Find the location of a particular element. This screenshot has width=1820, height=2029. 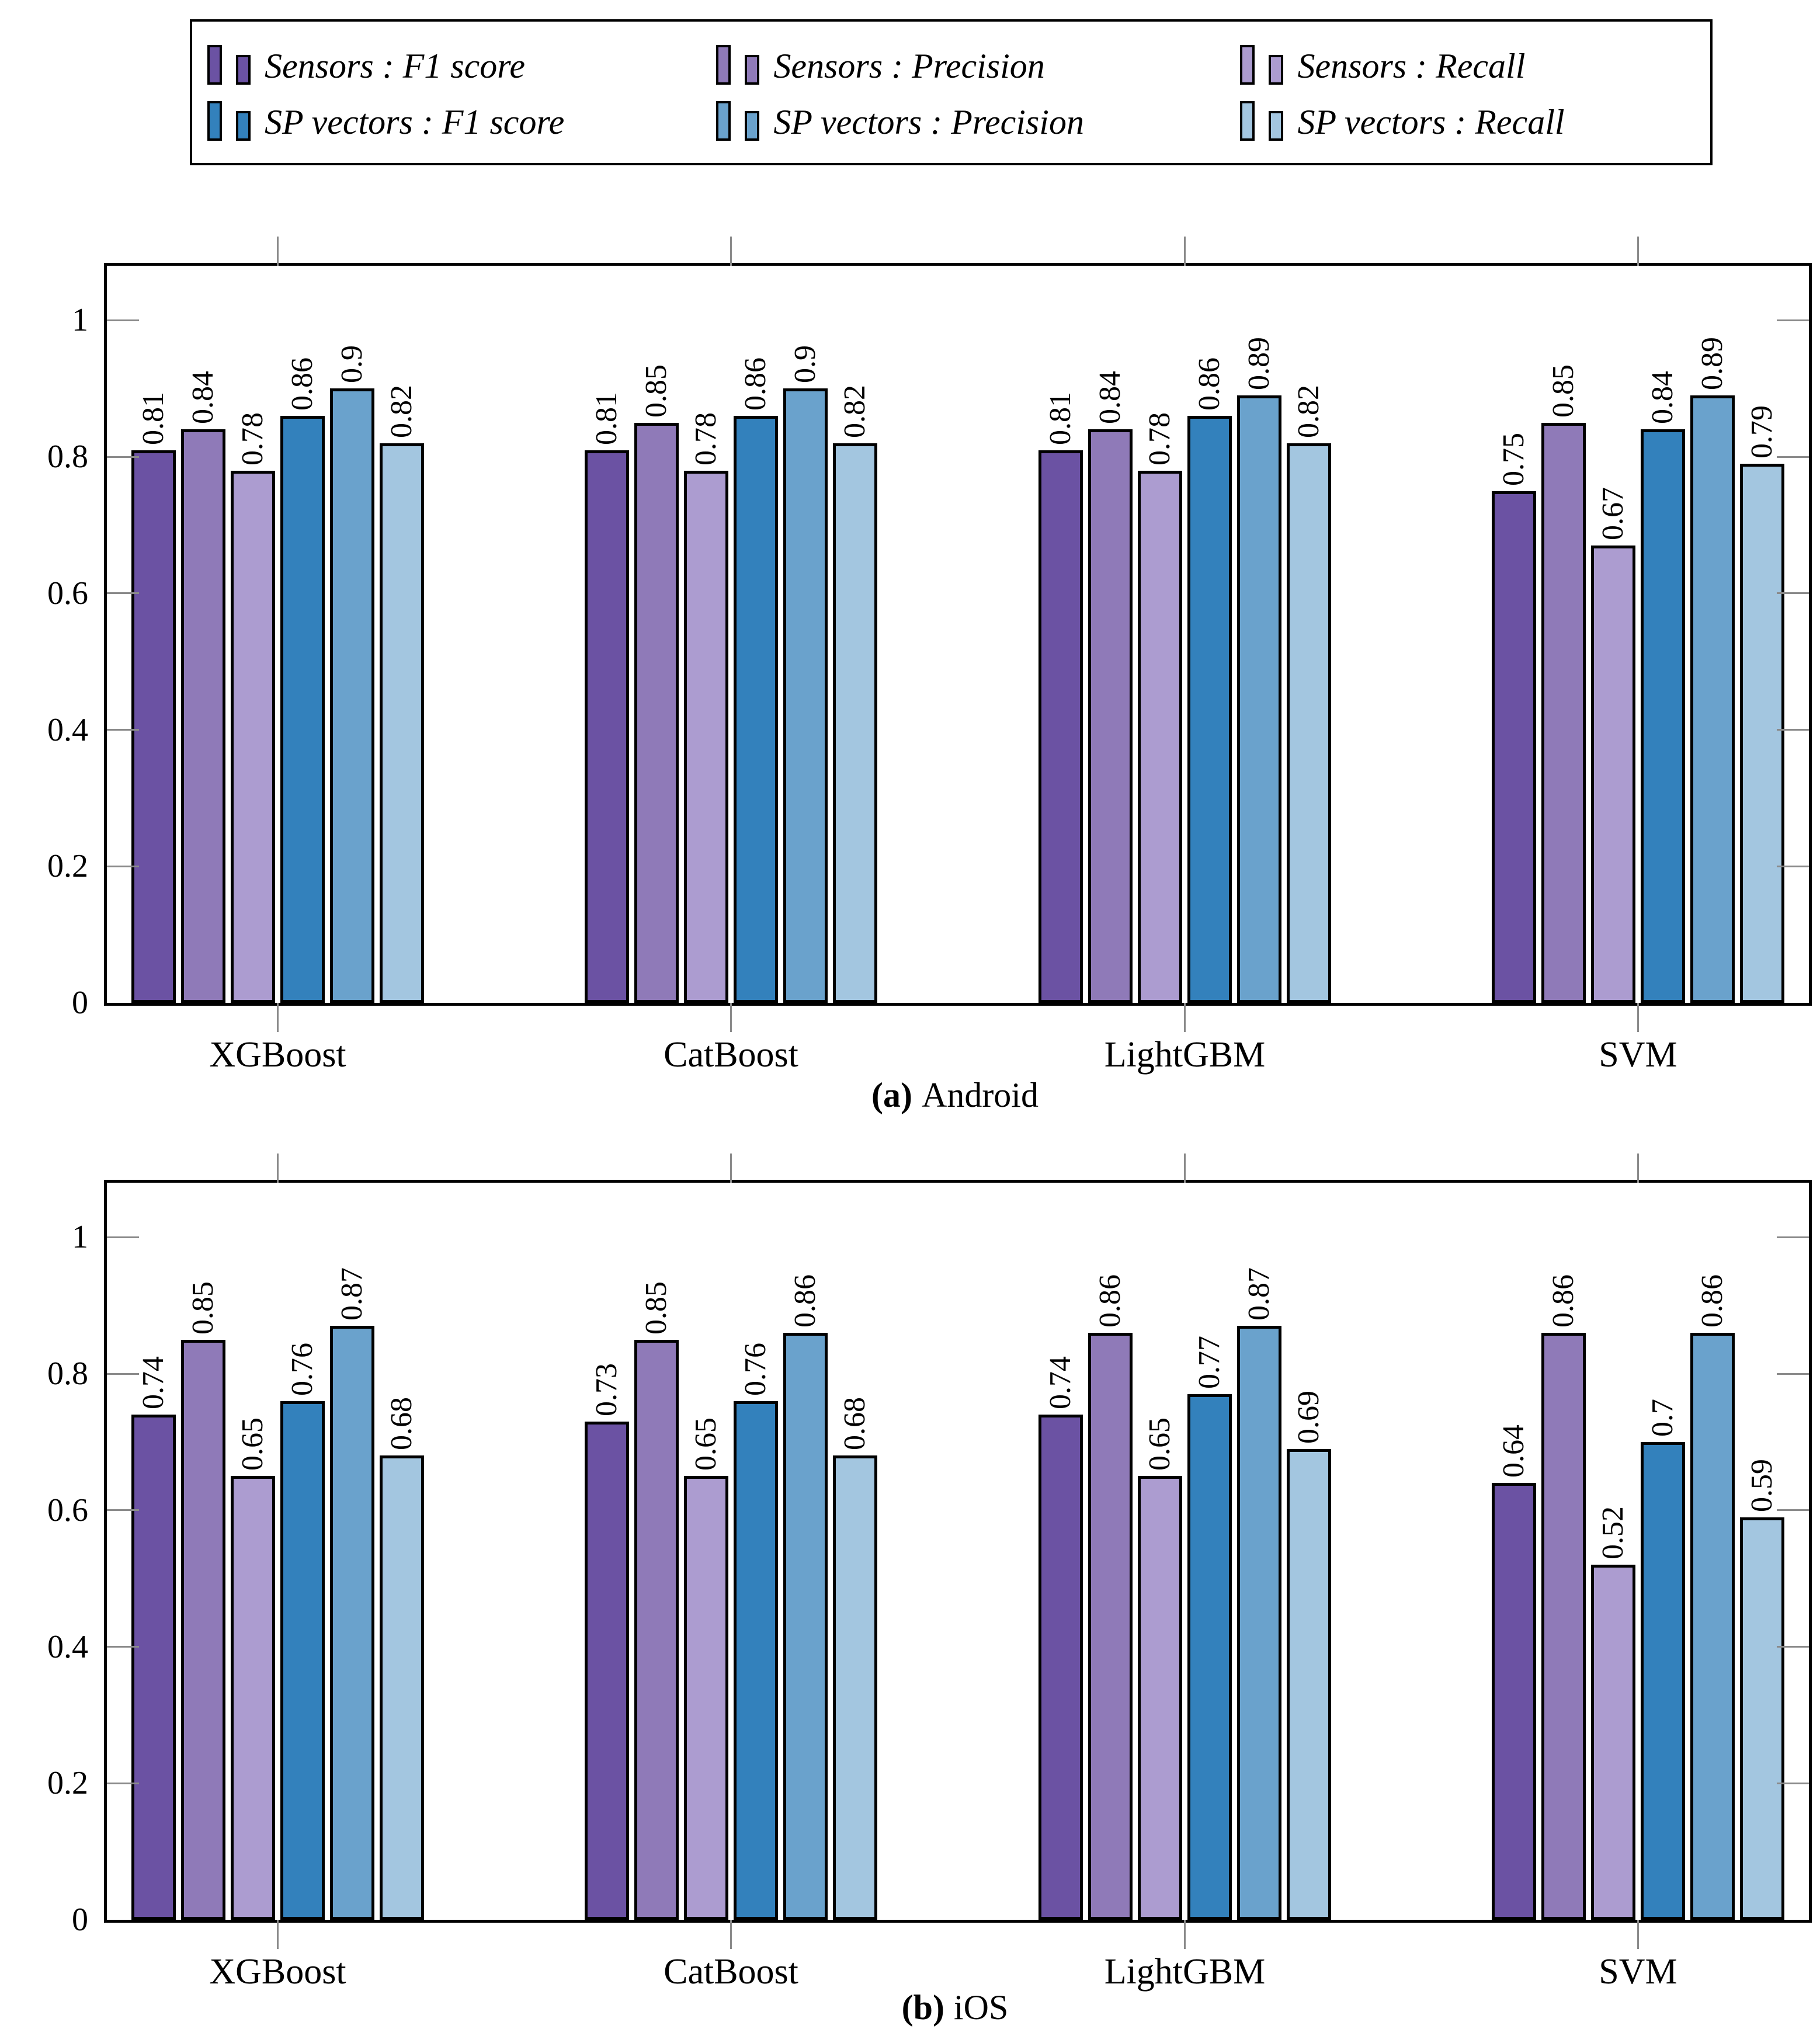

y-tick-label: 0.8 is located at coordinates (67, 1374).